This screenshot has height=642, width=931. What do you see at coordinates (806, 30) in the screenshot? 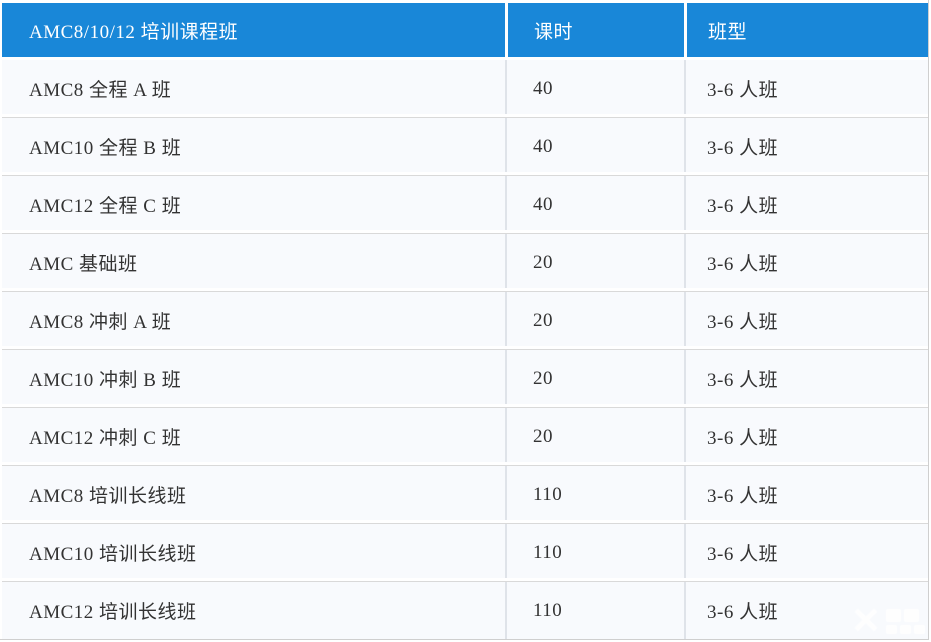
I see `header-class-type: 班型` at bounding box center [806, 30].